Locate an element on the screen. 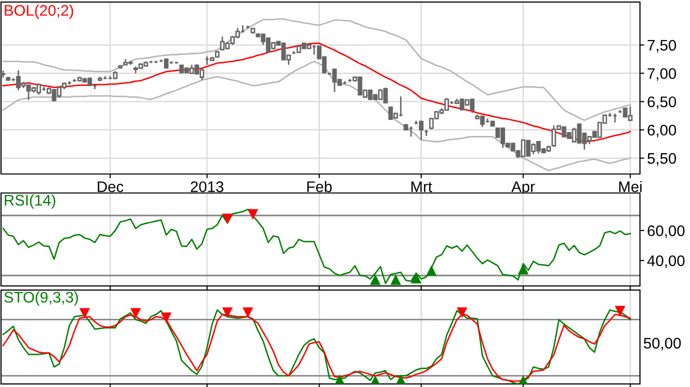  x-tick-label: Mei is located at coordinates (630, 186).